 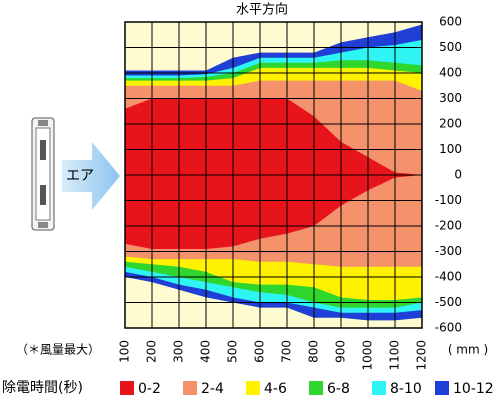 What do you see at coordinates (42, 388) in the screenshot?
I see `legend-title: 除電時間(秒)` at bounding box center [42, 388].